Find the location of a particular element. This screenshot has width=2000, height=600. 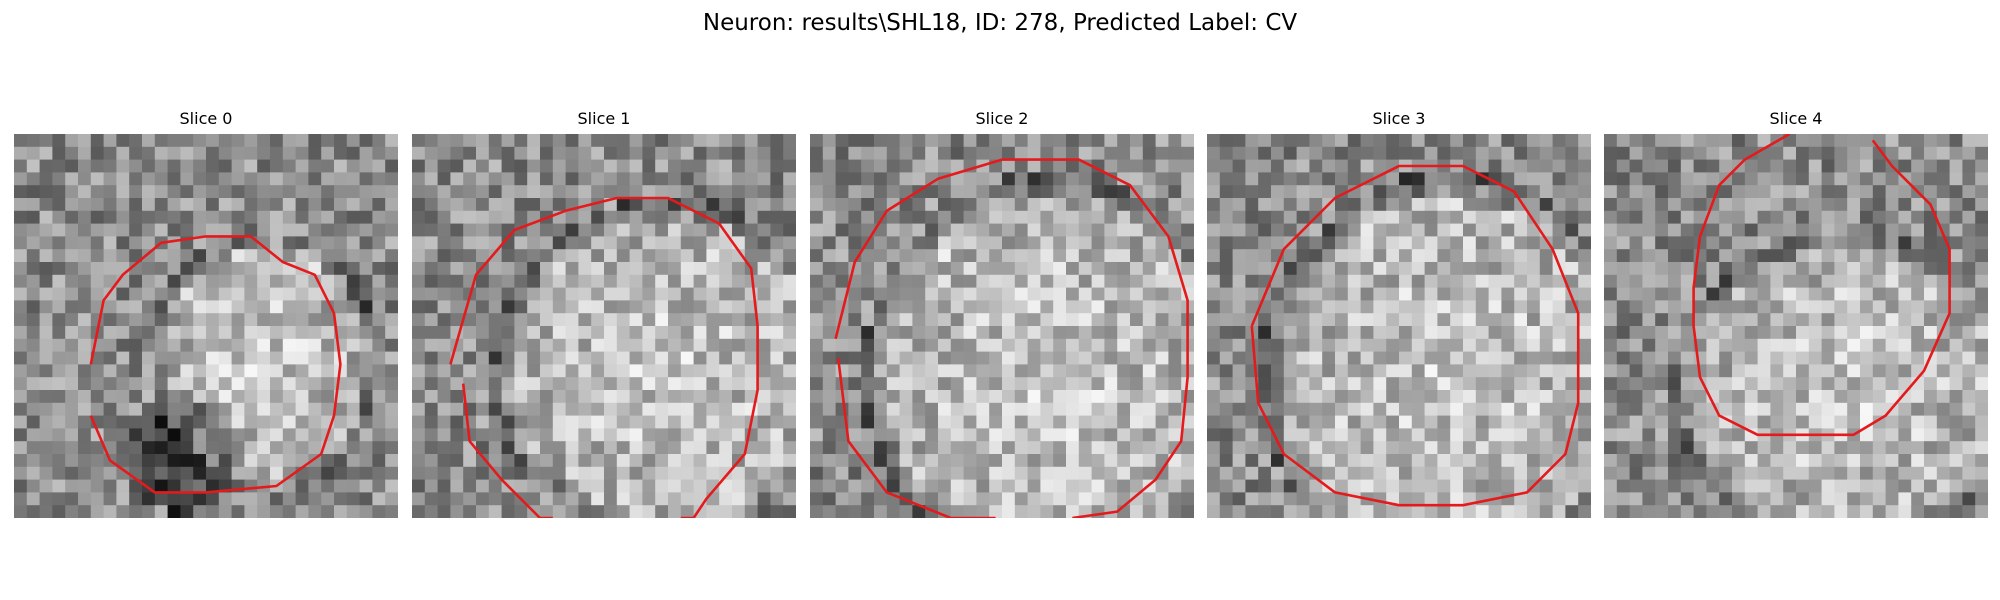

slice-title: Slice 2 is located at coordinates (1002, 119).